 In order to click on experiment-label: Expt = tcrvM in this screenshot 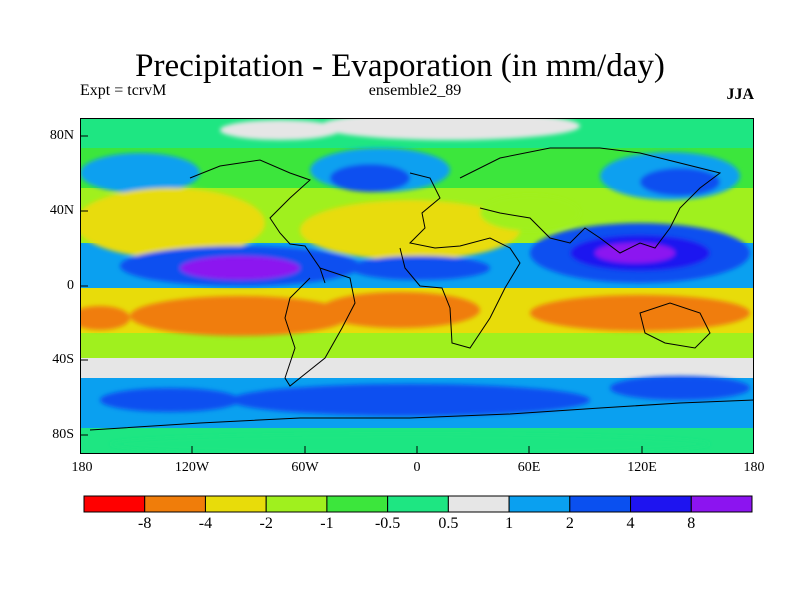, I will do `click(123, 90)`.